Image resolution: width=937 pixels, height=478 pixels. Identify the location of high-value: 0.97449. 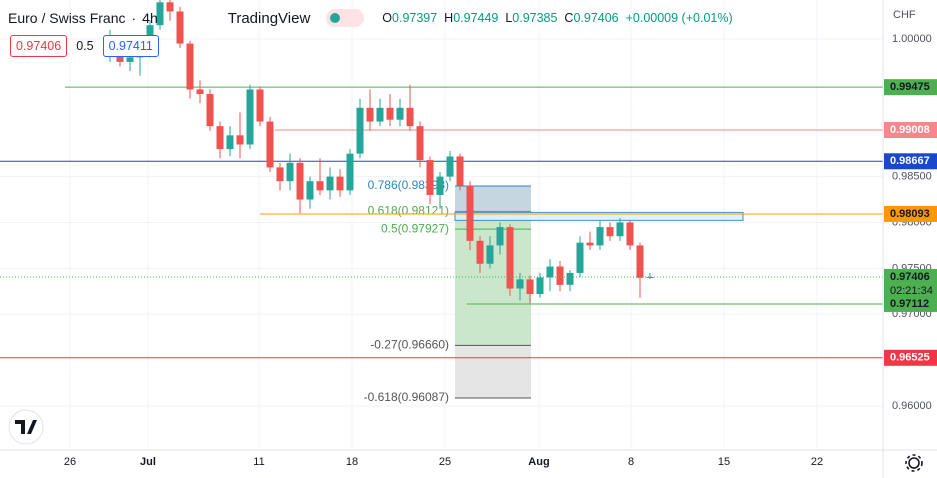
(476, 18).